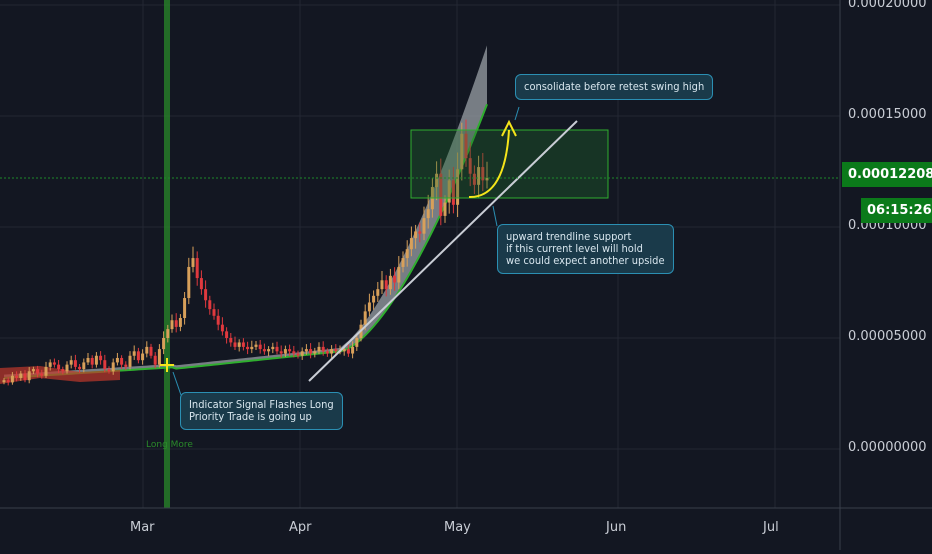  What do you see at coordinates (443, 251) in the screenshot?
I see `trendline` at bounding box center [443, 251].